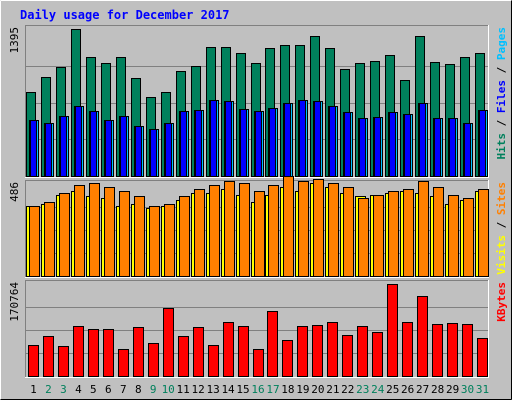  I want to click on x-tick-label-26: 26, so click(407, 389).